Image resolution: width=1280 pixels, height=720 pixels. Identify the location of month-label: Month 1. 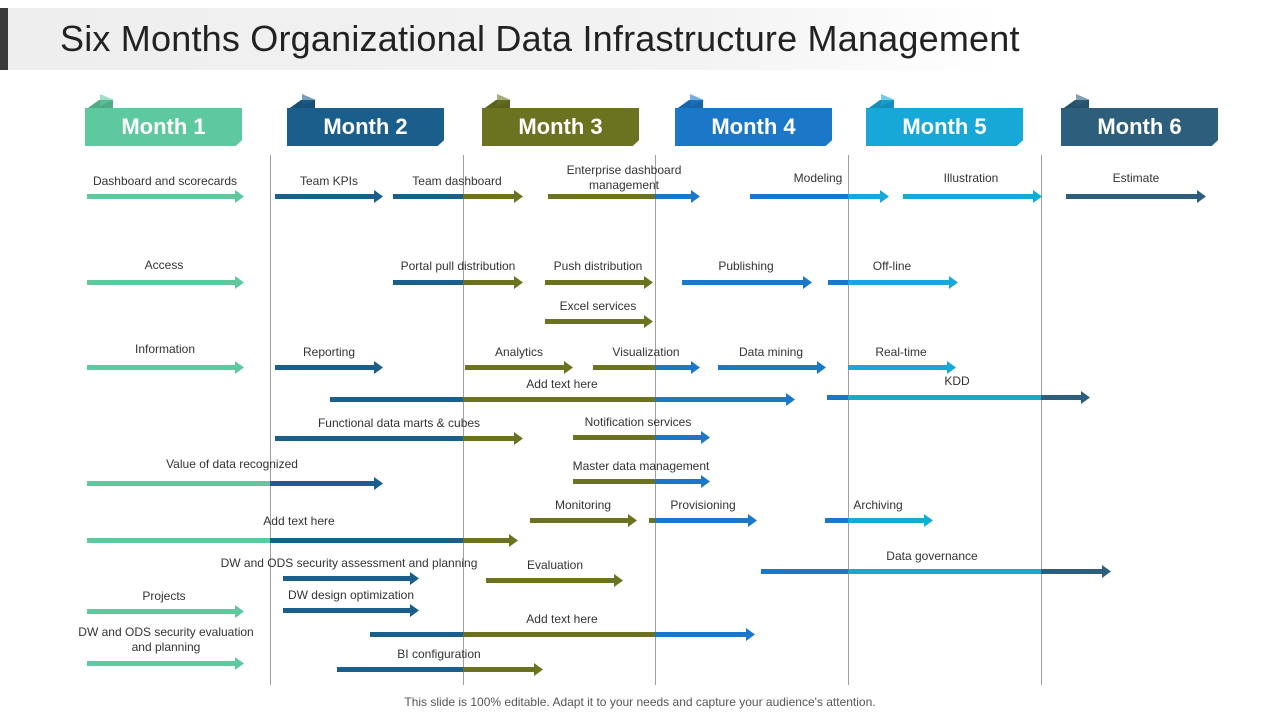
(163, 127).